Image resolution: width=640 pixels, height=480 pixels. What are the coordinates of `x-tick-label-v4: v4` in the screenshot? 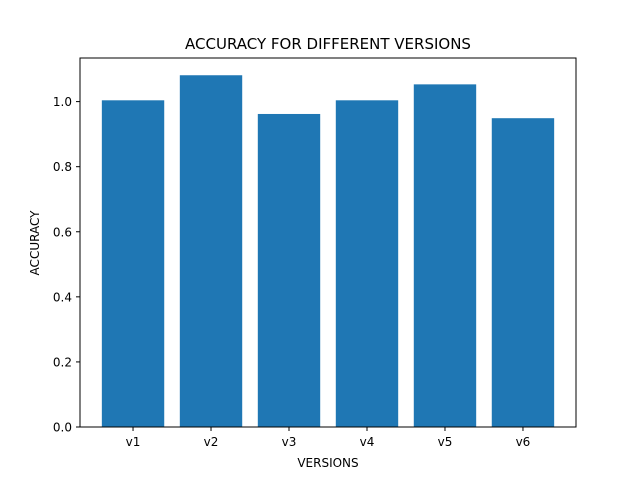 It's located at (367, 442).